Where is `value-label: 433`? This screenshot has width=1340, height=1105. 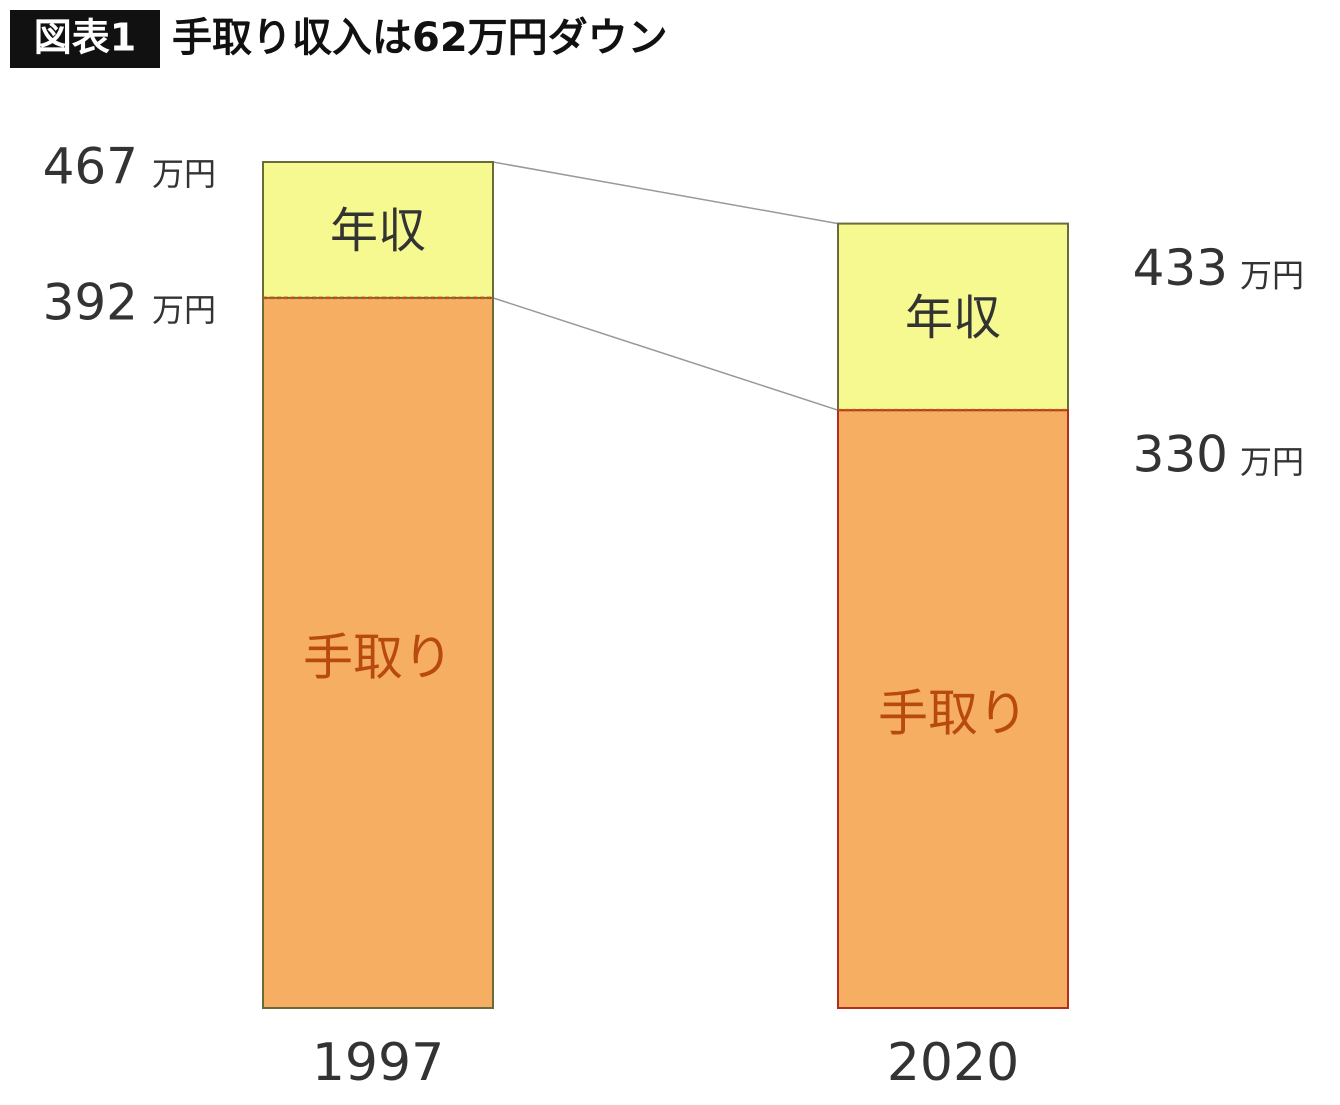
value-label: 433 is located at coordinates (1180, 268).